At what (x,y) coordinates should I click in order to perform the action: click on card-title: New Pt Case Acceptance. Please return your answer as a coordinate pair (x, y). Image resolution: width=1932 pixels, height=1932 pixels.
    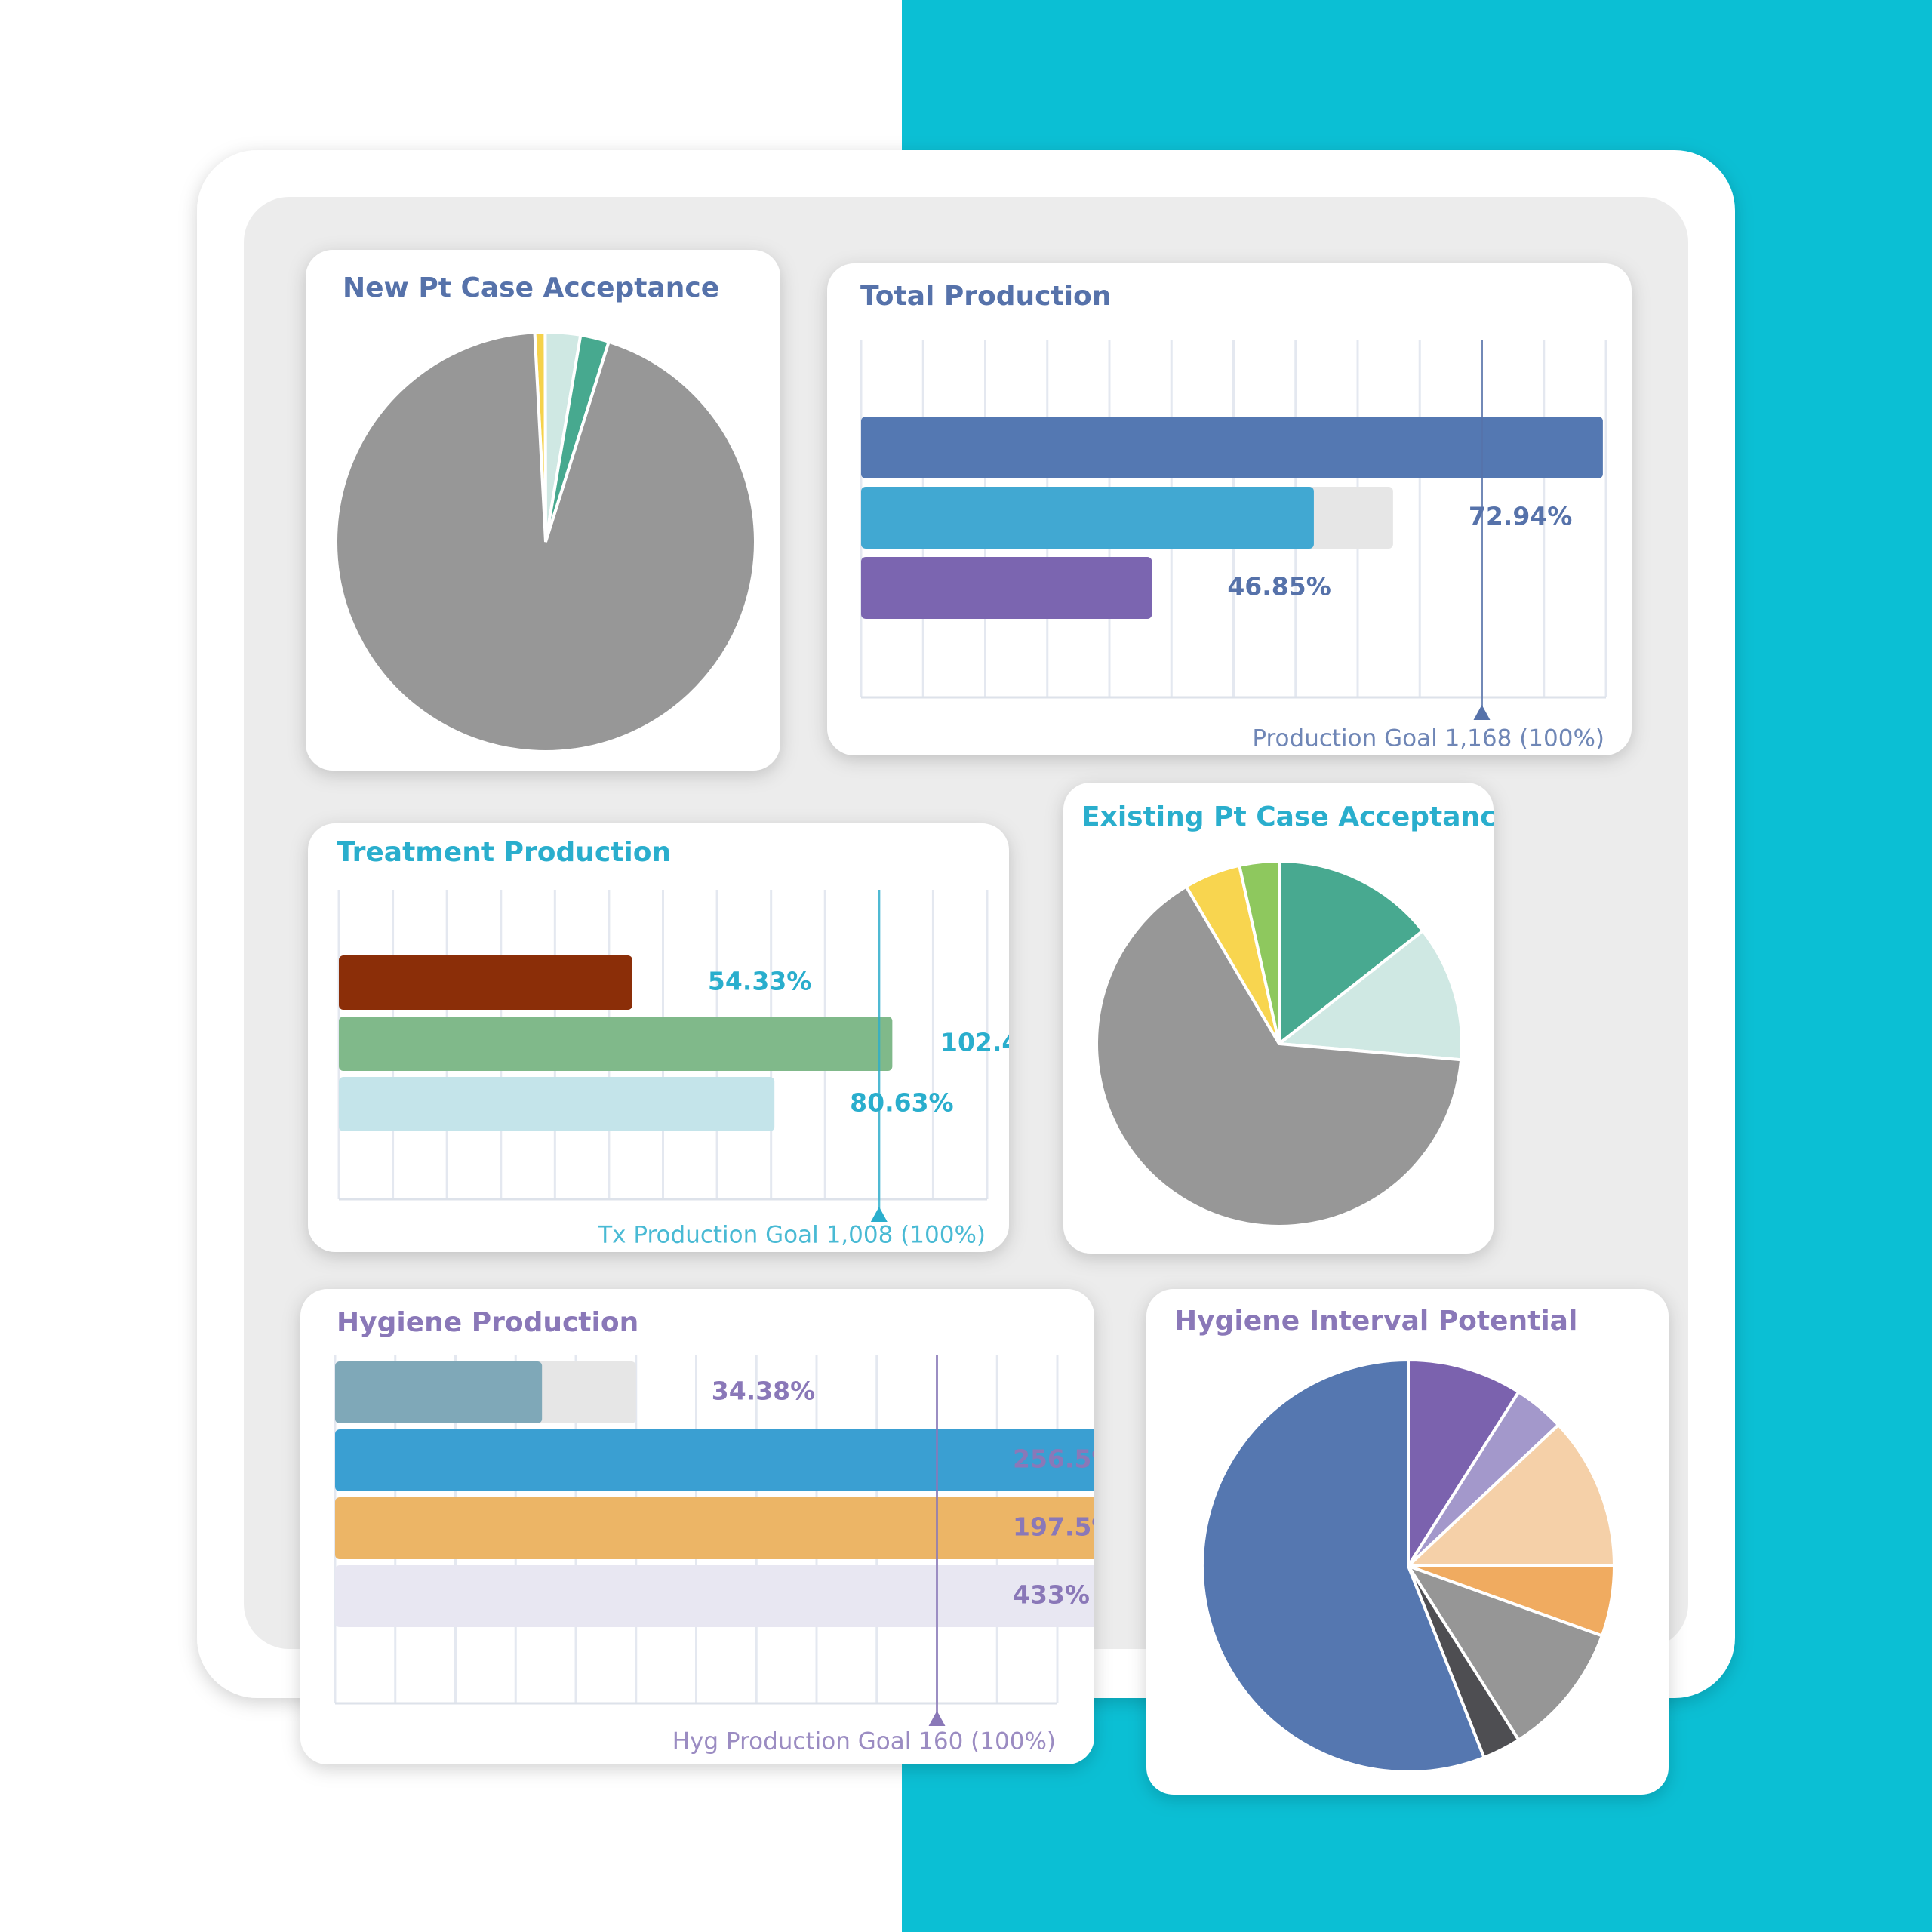
    Looking at the image, I should click on (531, 287).